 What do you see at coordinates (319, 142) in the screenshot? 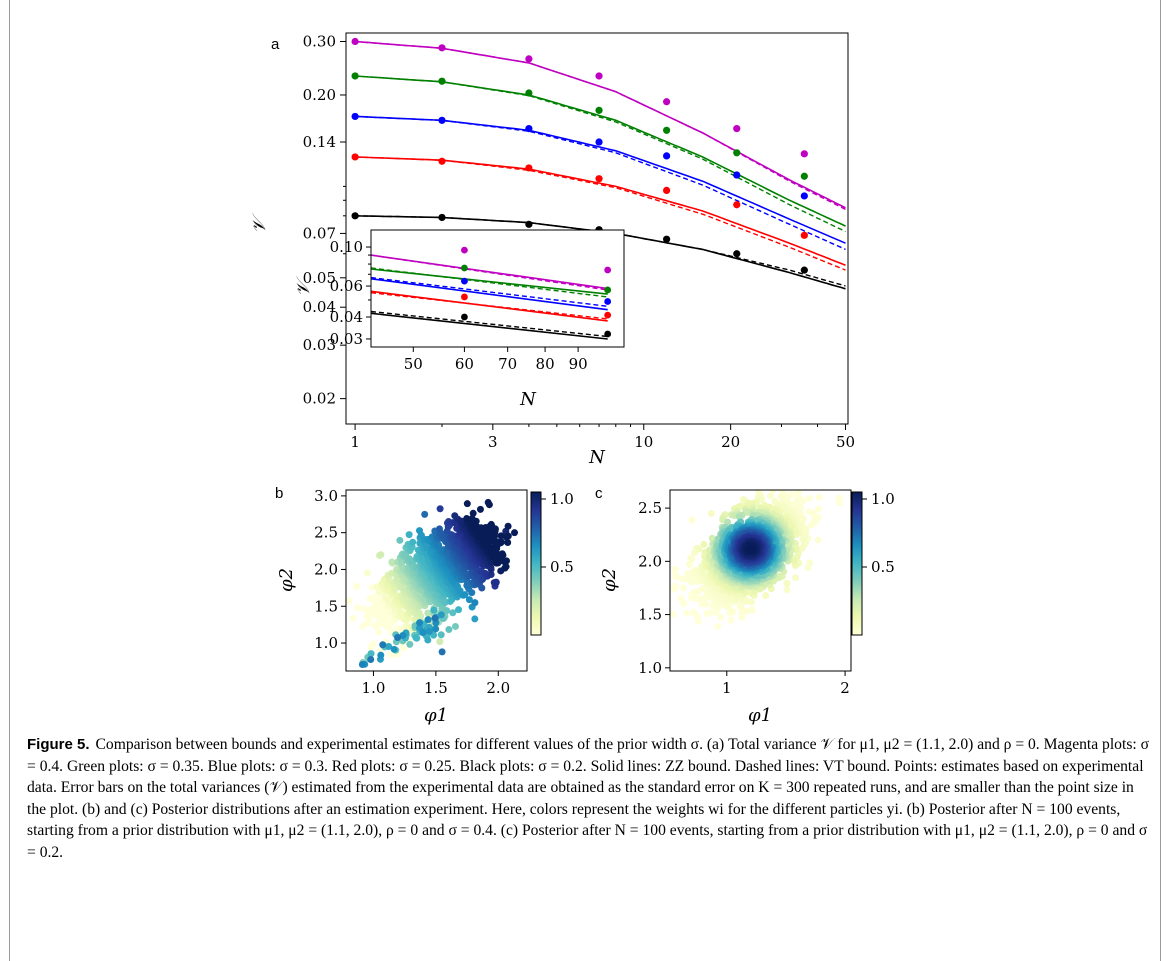
I see `y-tick-label: 0.14` at bounding box center [319, 142].